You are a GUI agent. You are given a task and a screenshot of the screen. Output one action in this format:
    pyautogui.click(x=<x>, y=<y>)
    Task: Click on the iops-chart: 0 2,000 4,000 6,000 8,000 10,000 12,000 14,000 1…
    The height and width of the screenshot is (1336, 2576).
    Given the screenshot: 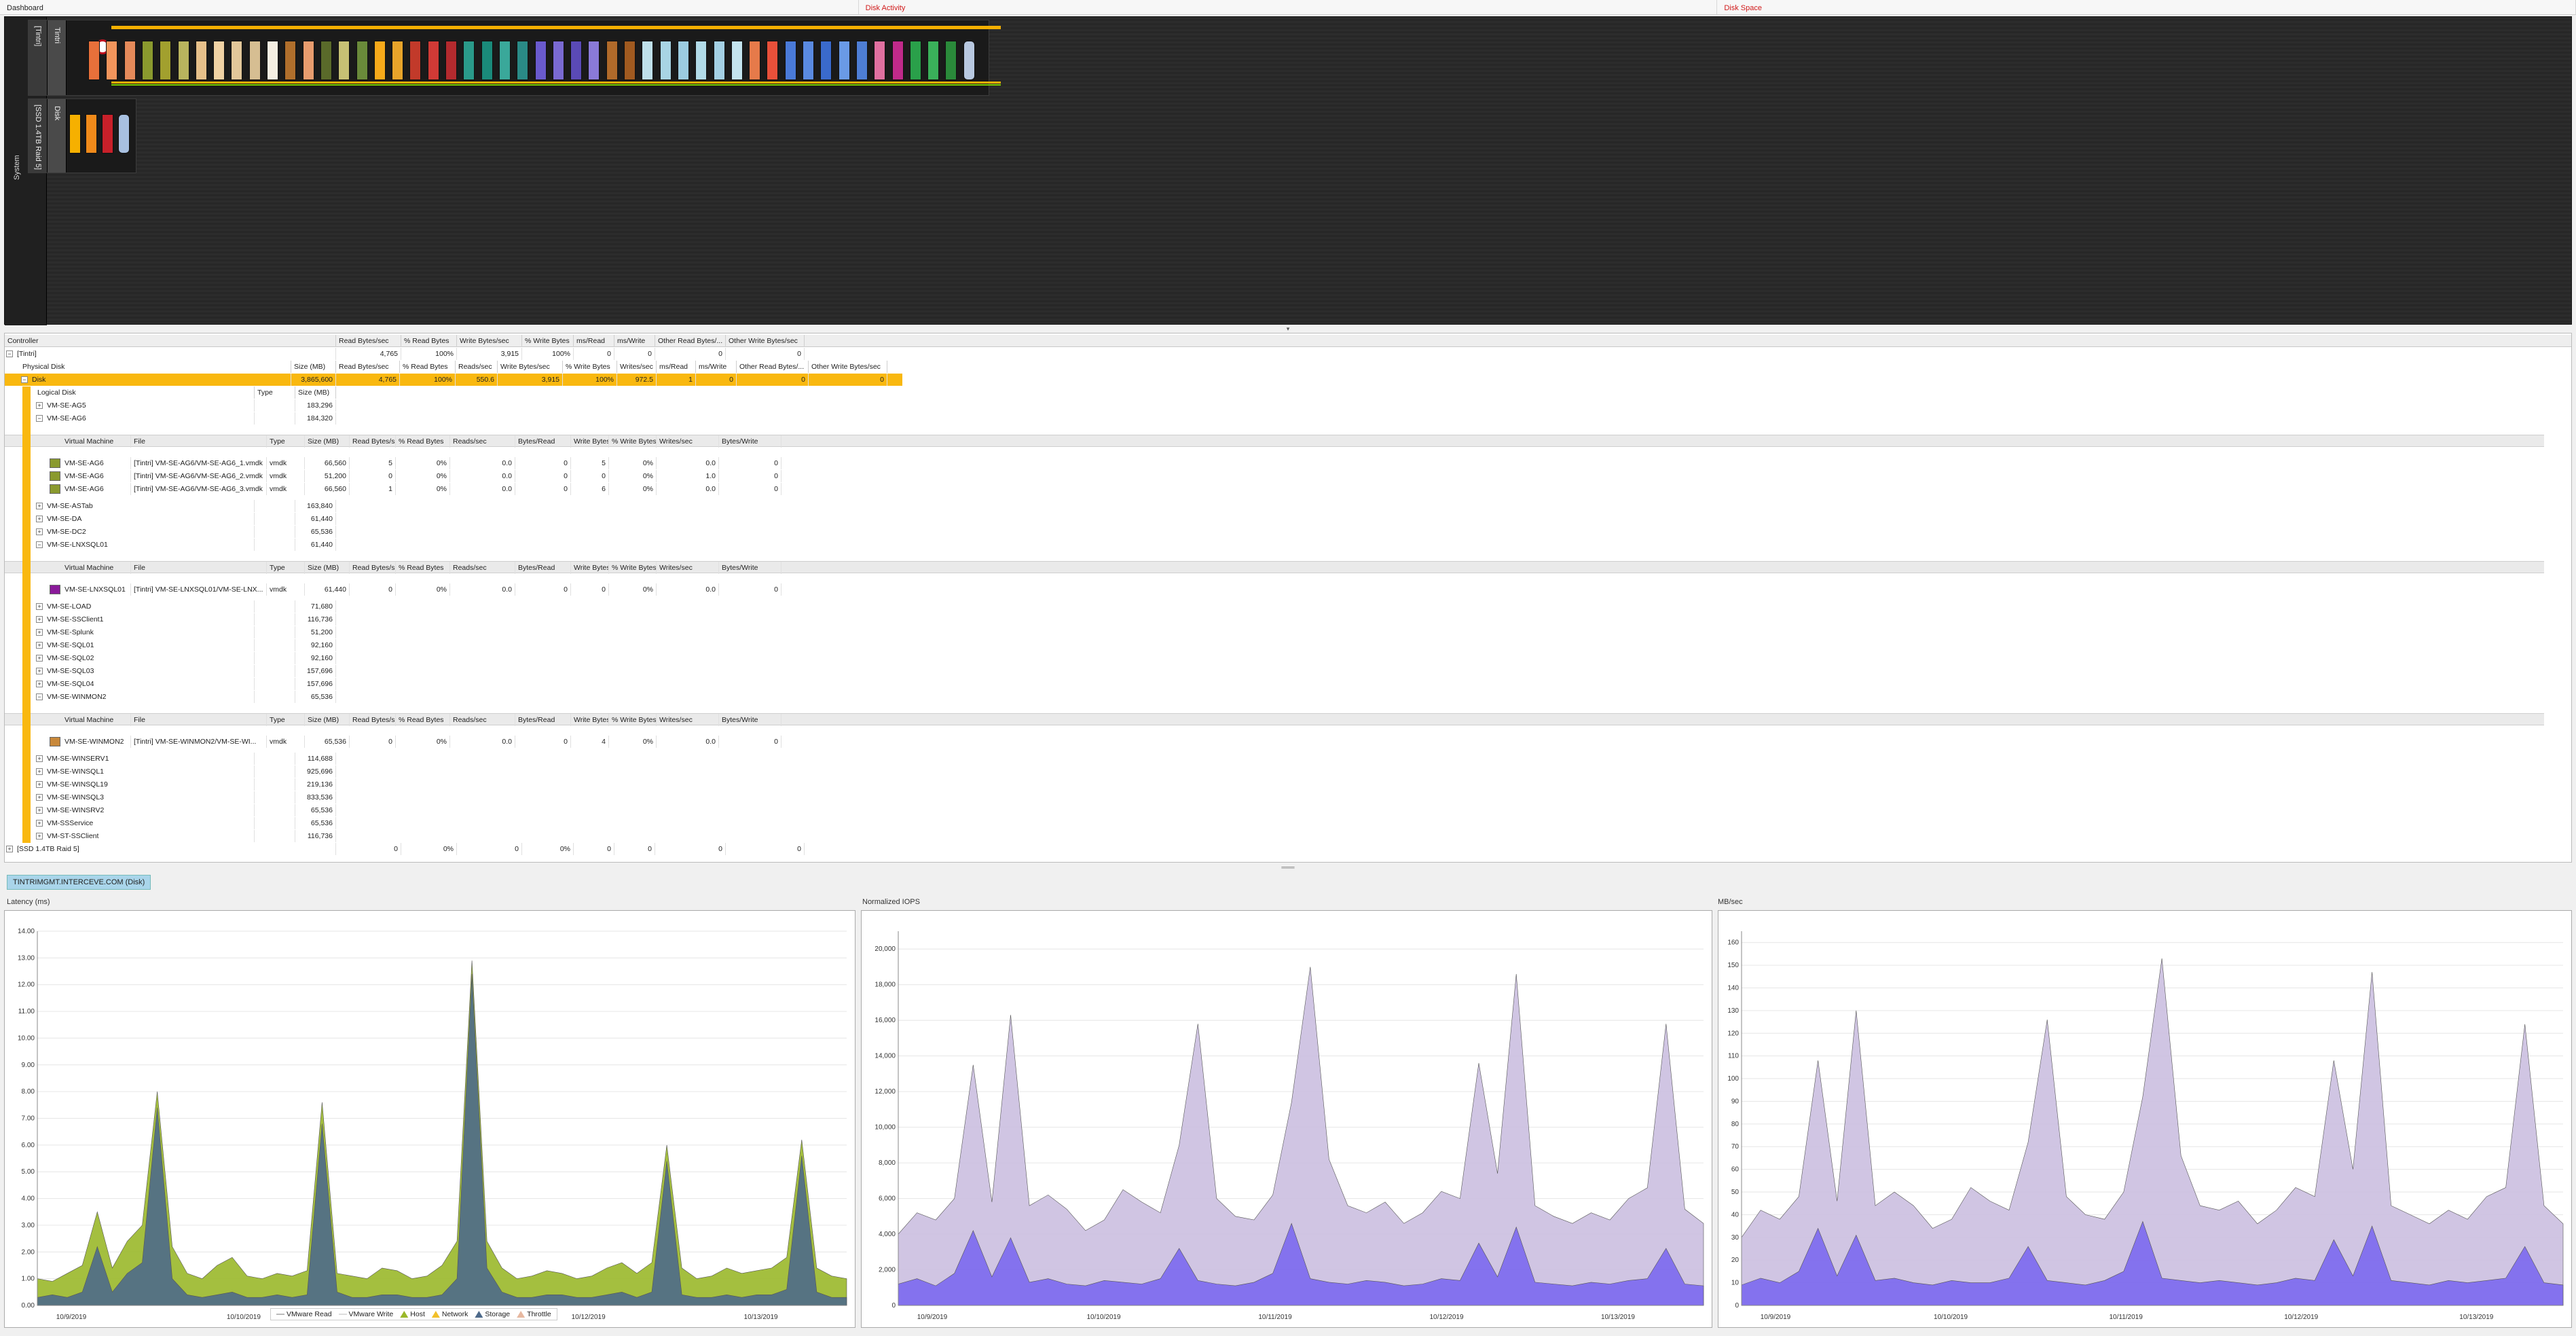 What is the action you would take?
    pyautogui.click(x=1286, y=1119)
    